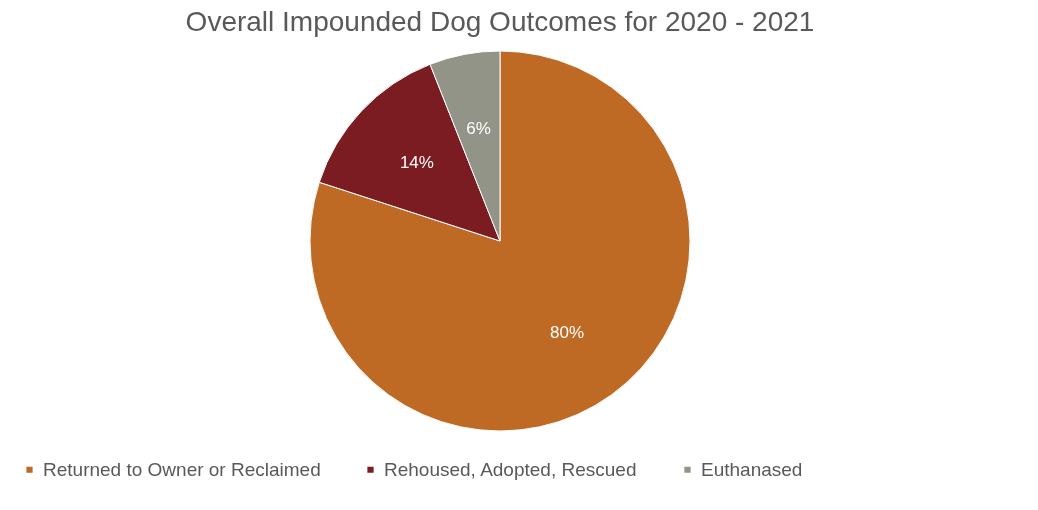 The width and height of the screenshot is (1038, 510). What do you see at coordinates (500, 21) in the screenshot?
I see `chart-title: Overall Impounded Dog Outcomes for 2020 - 2021` at bounding box center [500, 21].